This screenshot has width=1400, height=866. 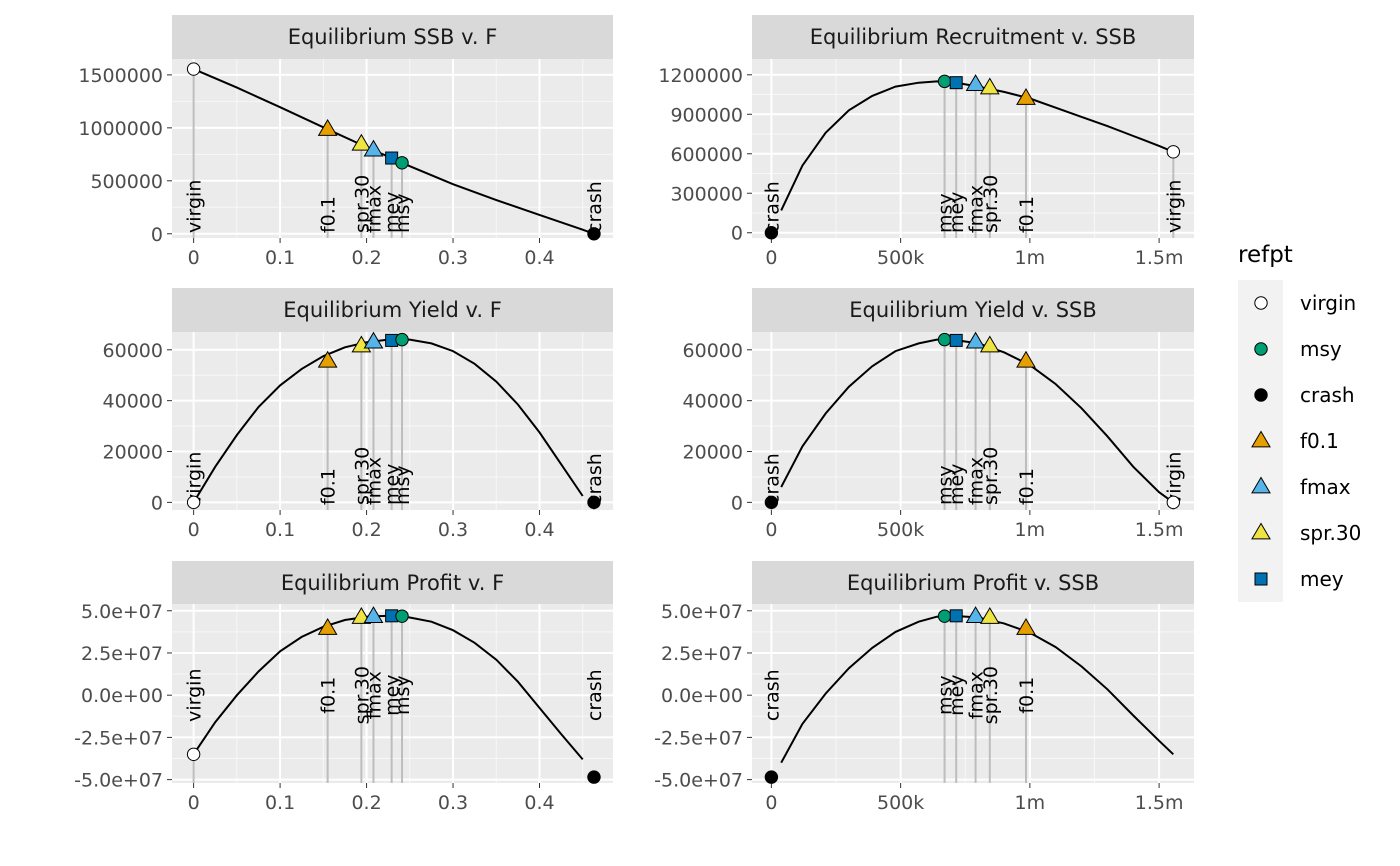 What do you see at coordinates (1159, 803) in the screenshot?
I see `x-tick-label: 1.5m` at bounding box center [1159, 803].